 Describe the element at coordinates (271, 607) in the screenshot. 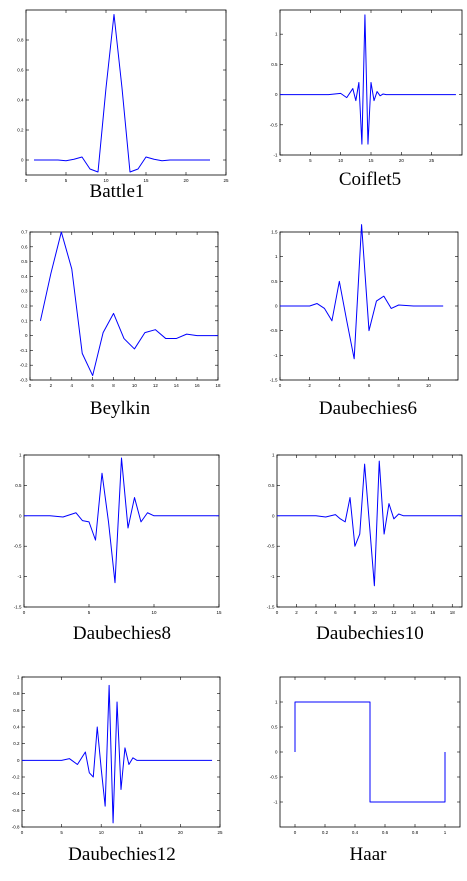

I see `y-tick-label: -1.5` at that location.